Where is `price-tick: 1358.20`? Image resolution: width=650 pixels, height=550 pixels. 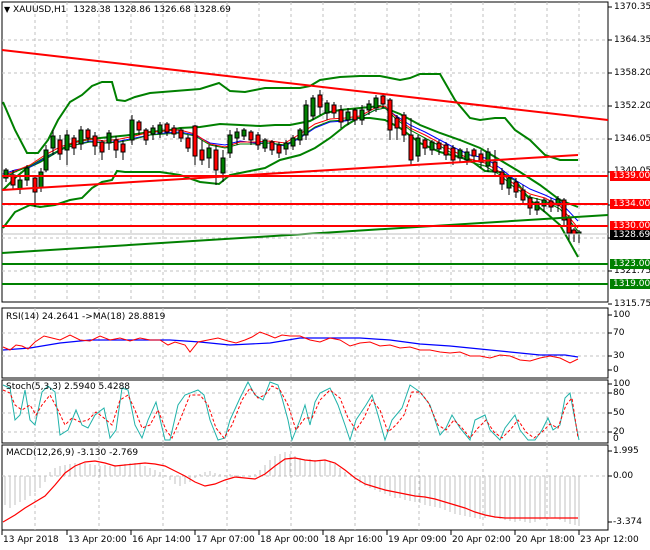
price-tick: 1358.20 is located at coordinates (632, 73).